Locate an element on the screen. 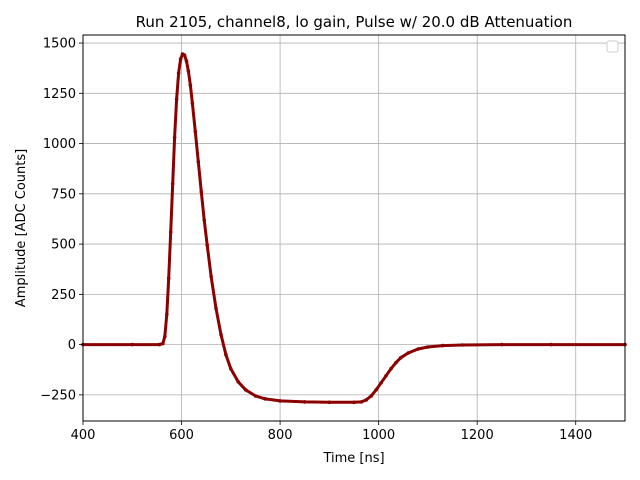 The width and height of the screenshot is (640, 480). x-tick-label: 800 is located at coordinates (280, 435).